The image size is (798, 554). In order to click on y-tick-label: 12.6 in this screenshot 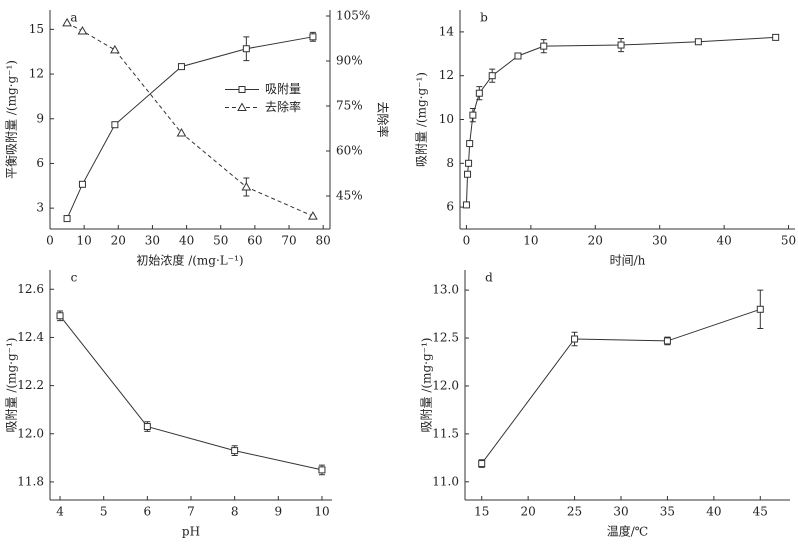, I will do `click(30, 289)`.